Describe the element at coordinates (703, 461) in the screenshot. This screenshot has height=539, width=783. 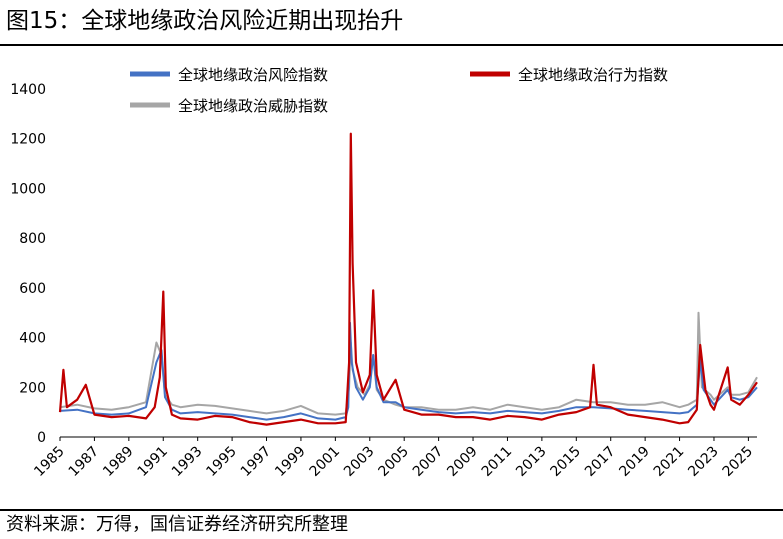
I see `x-tick-label: 2023` at that location.